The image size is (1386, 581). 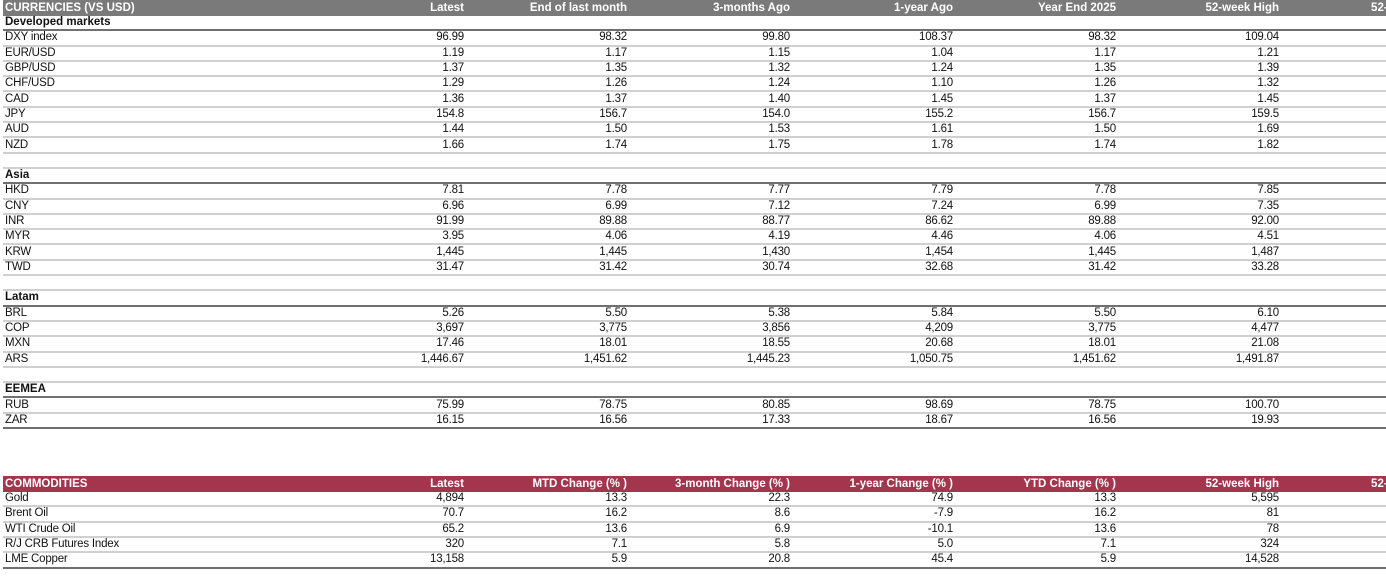 What do you see at coordinates (1199, 130) in the screenshot?
I see `cell-value: 1.69` at bounding box center [1199, 130].